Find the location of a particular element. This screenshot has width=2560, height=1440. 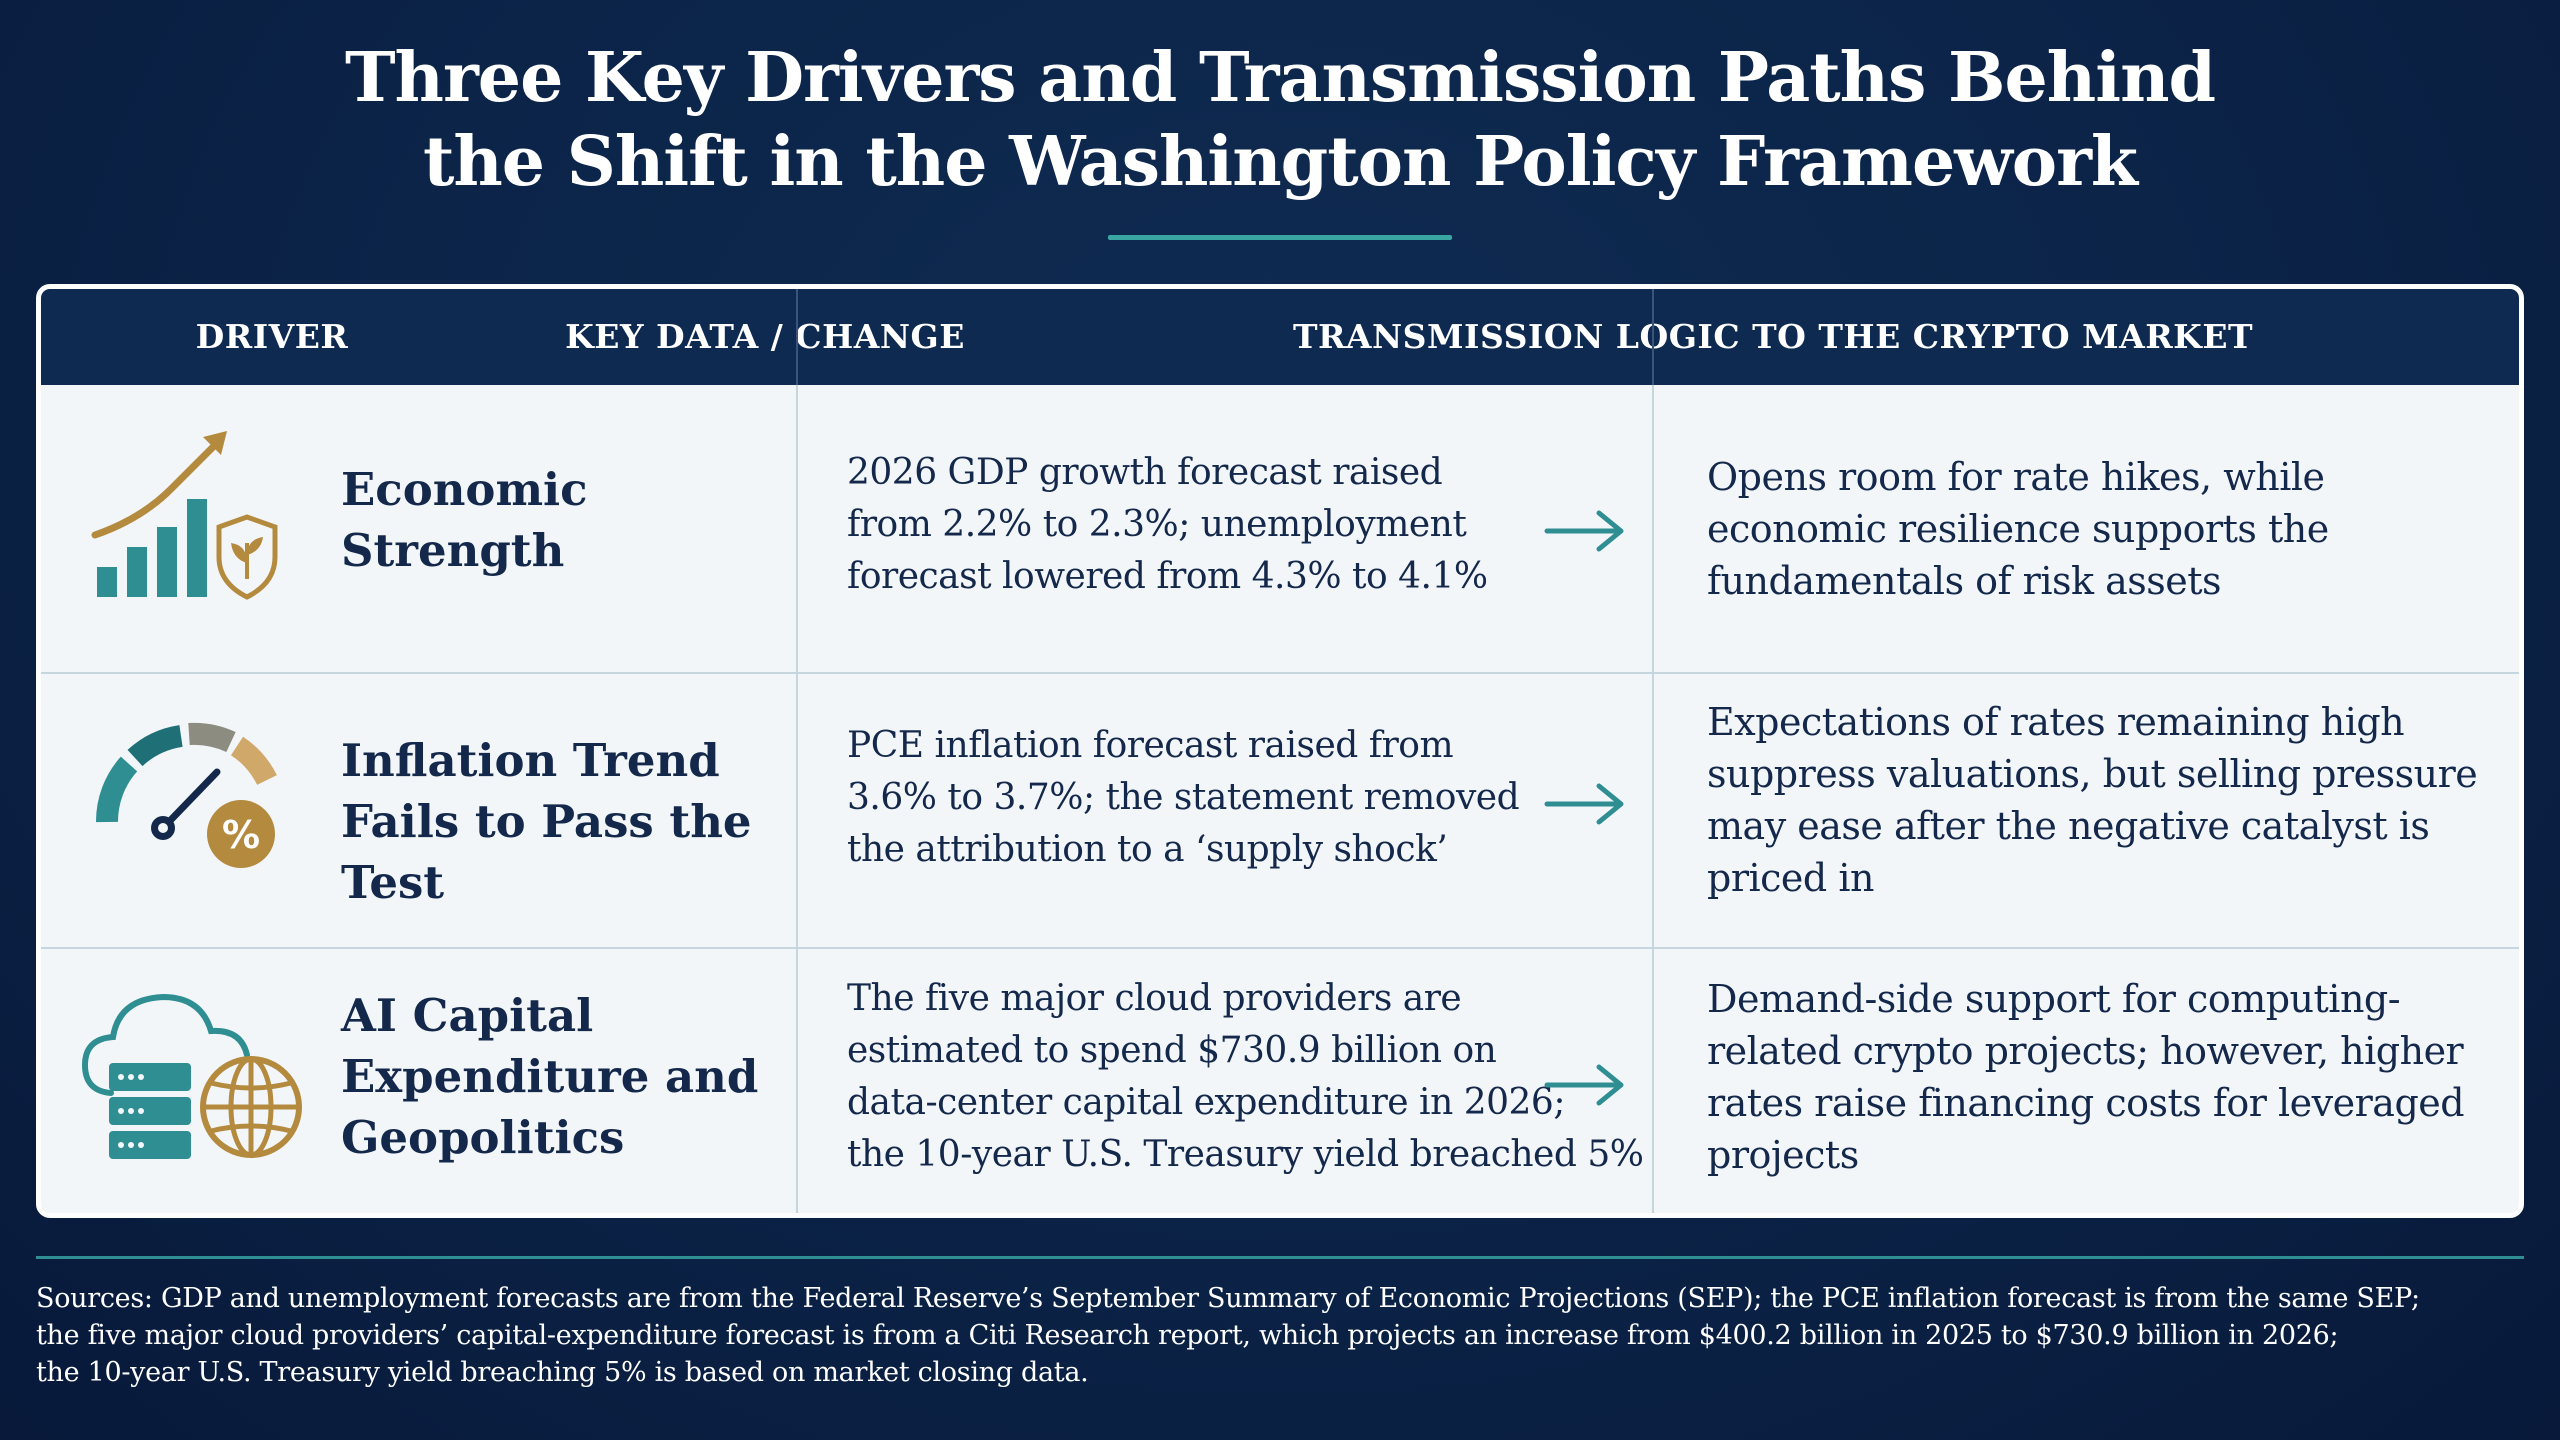

header-transmission-logic: TRANSMISSION LOGIC TO THE CRYPTO MARKET is located at coordinates (1773, 336).